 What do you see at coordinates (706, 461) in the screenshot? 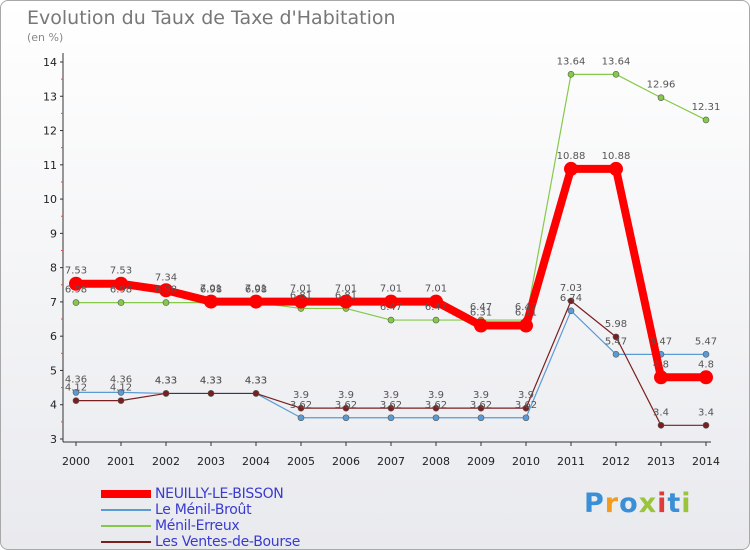
I see `x-tick-label: 2014` at bounding box center [706, 461].